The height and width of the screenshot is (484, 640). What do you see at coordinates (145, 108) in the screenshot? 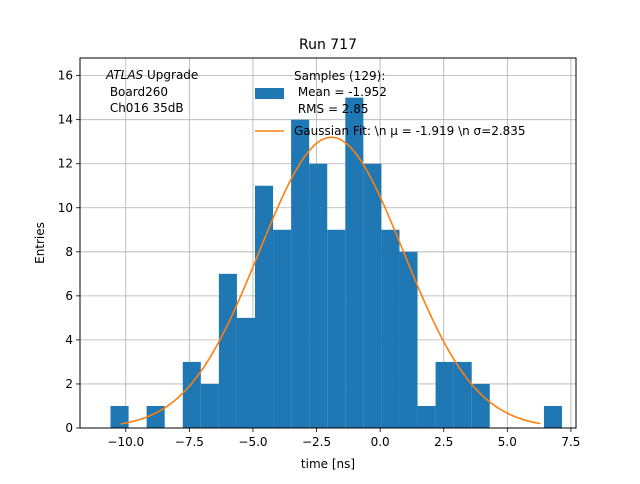
I see `annotation-channel: Ch016 35dB` at bounding box center [145, 108].